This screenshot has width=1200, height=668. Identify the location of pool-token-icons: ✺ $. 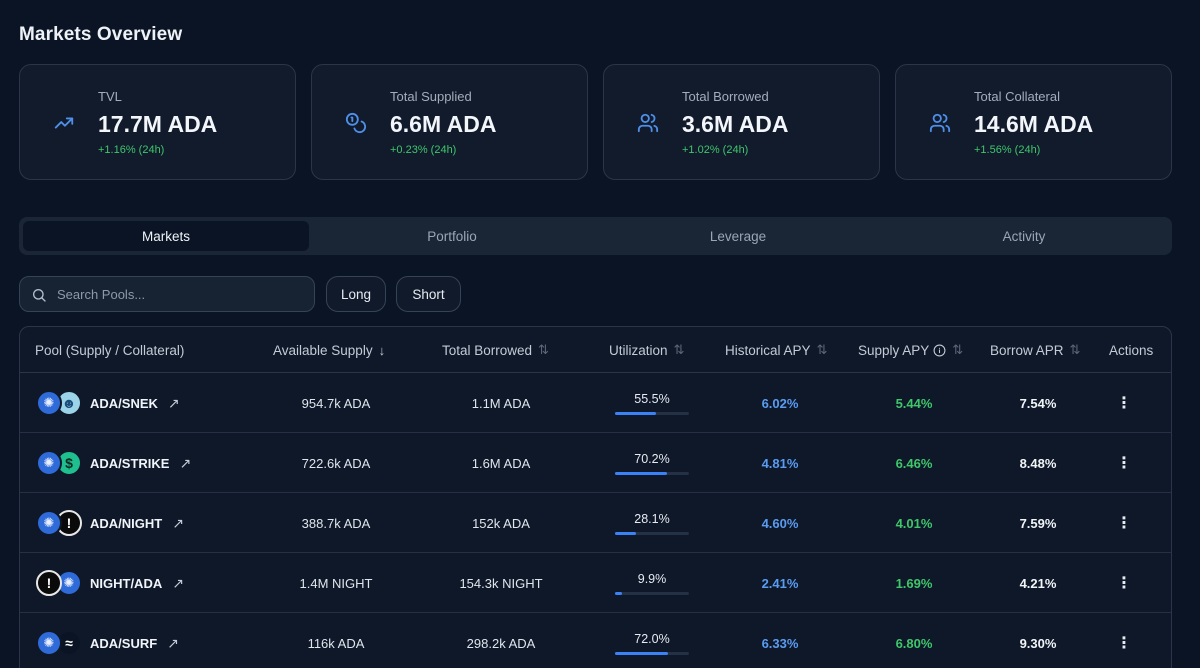
(59, 463).